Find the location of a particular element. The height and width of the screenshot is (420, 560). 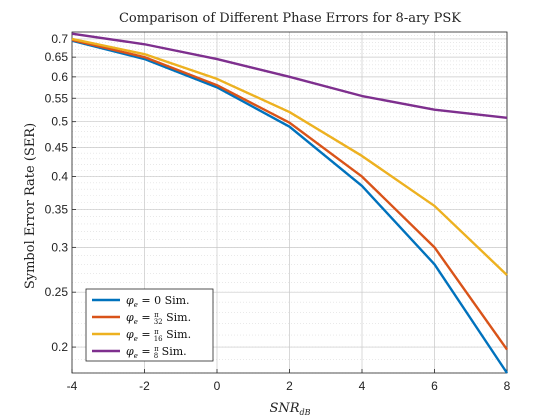

x-axis-label: SNRdB is located at coordinates (289, 409).